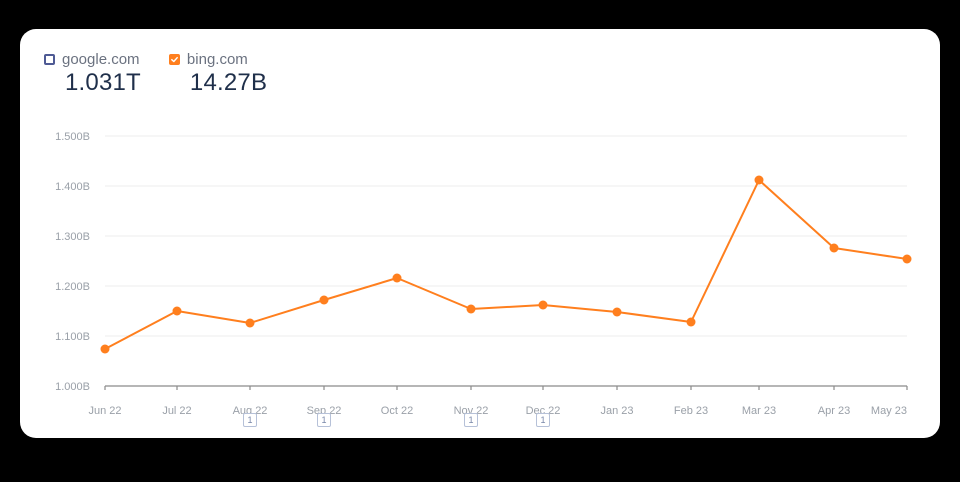 This screenshot has height=482, width=960. Describe the element at coordinates (49, 59) in the screenshot. I see `checkbox-unchecked-icon` at that location.